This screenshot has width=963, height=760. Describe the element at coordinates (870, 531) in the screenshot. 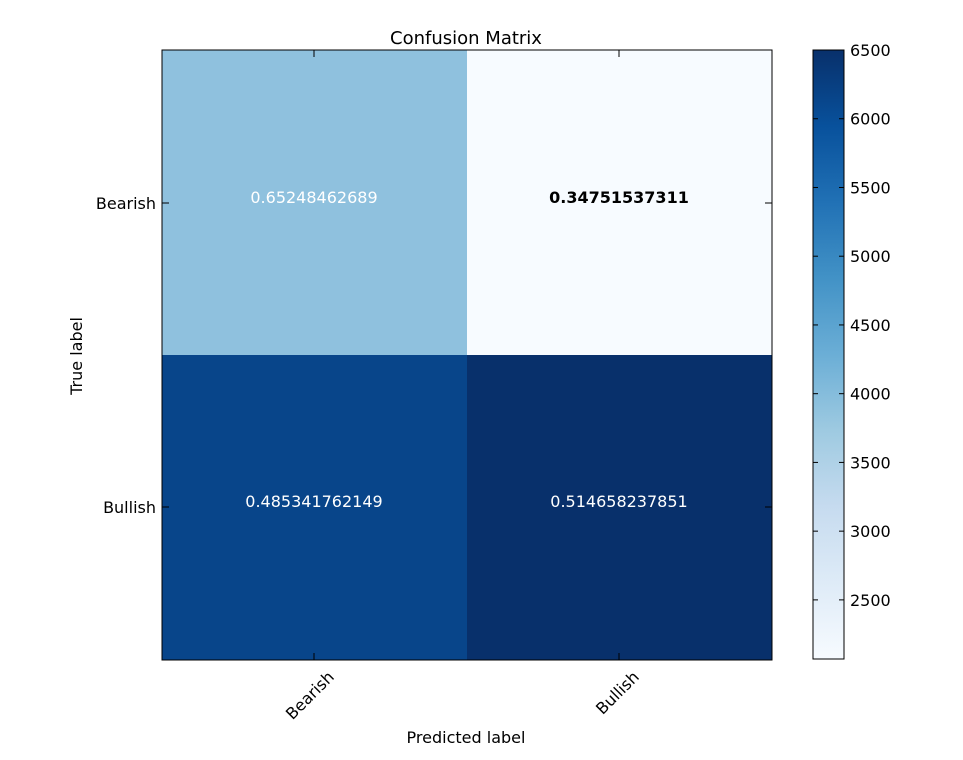

I see `colorbar-tick-label-3000: 3000` at that location.